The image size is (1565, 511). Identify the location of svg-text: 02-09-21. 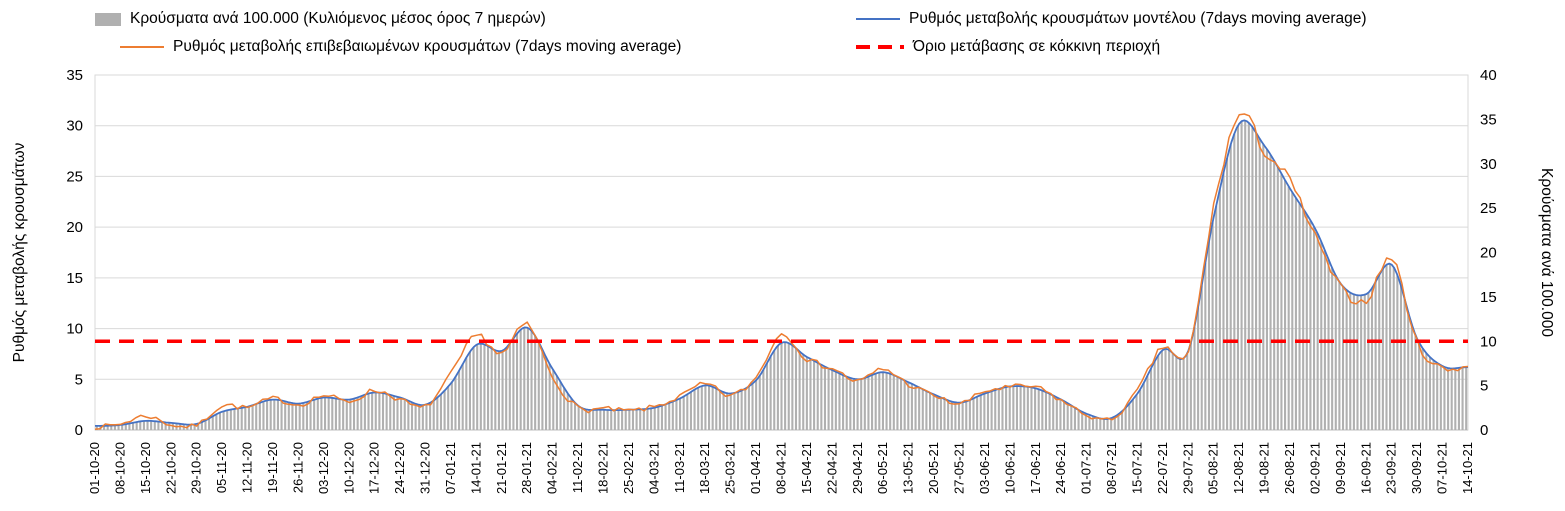
(1314, 468).